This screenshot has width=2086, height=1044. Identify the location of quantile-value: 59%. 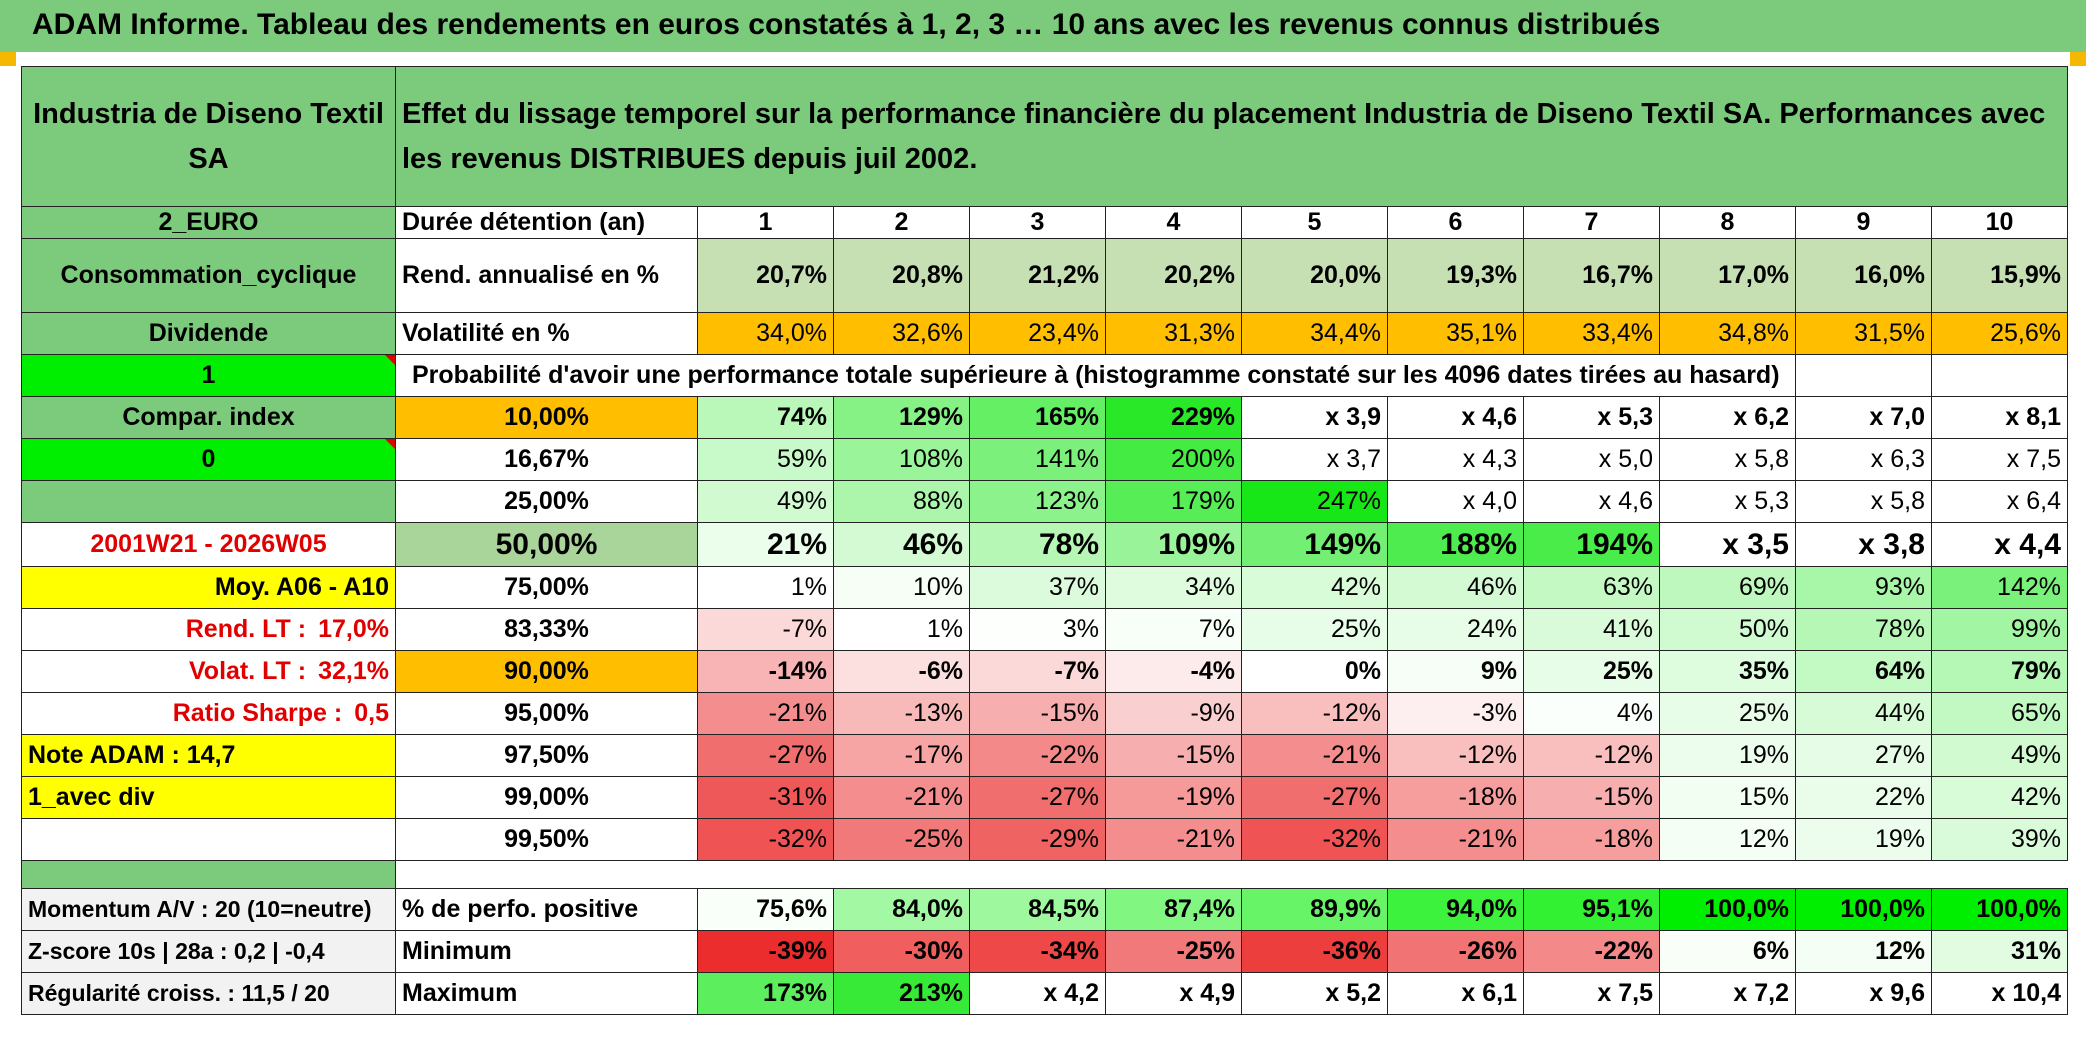
(765, 459).